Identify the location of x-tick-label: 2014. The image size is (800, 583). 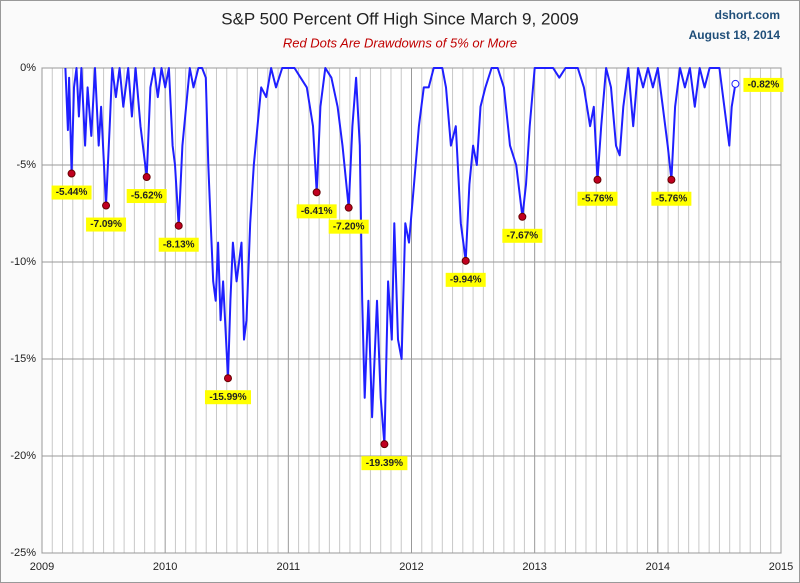
(658, 567).